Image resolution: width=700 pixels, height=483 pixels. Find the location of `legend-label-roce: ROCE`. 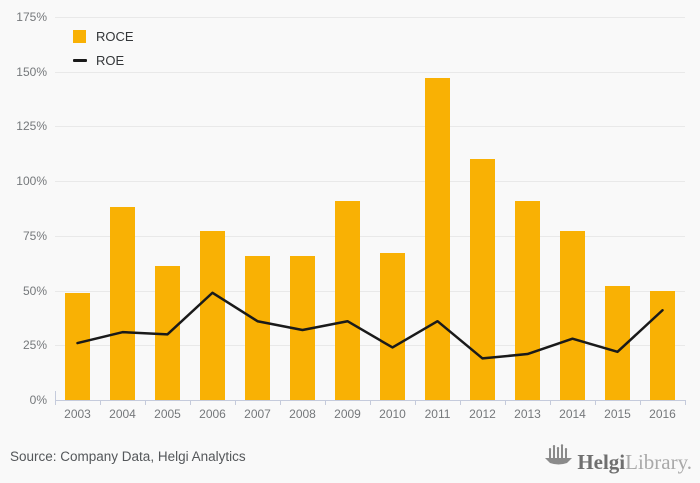

legend-label-roce: ROCE is located at coordinates (115, 36).